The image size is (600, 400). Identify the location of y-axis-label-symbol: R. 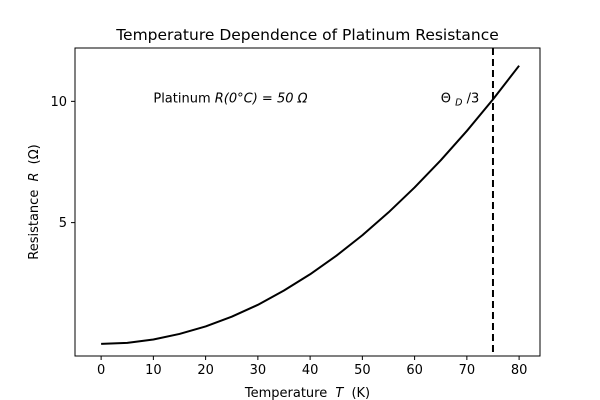
(34, 176).